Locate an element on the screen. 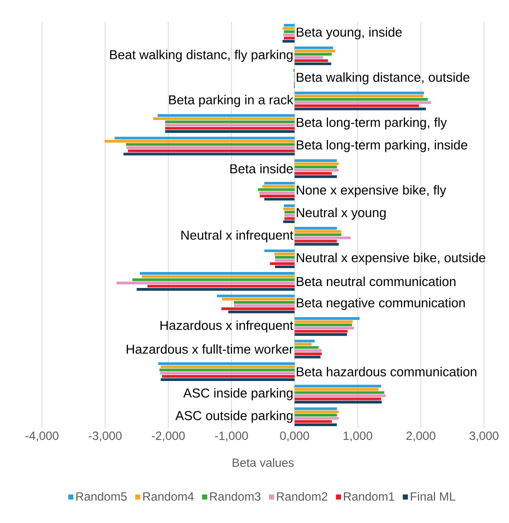  x-tick-label: 3,000 is located at coordinates (483, 437).